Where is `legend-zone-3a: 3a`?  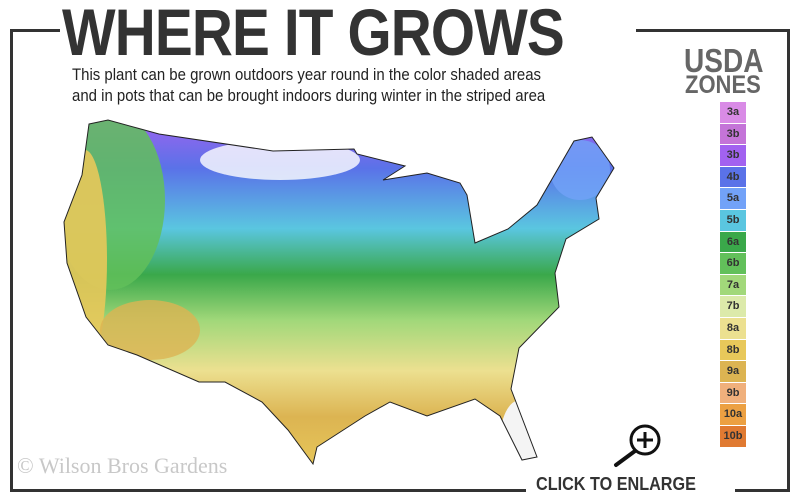 legend-zone-3a: 3a is located at coordinates (733, 112).